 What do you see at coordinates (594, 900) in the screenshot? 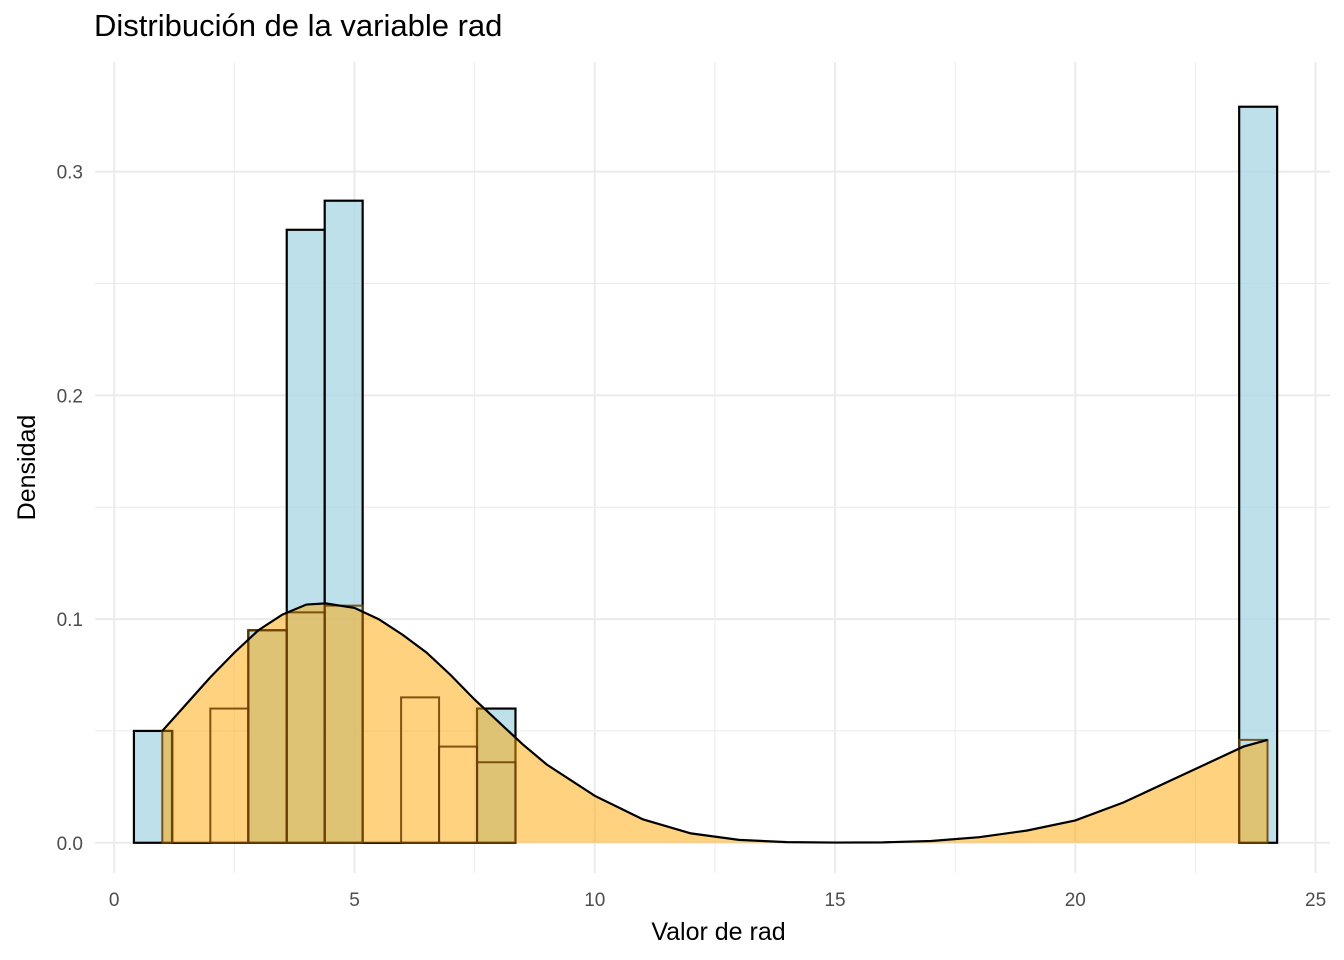
I see `x-tick-label: 10` at bounding box center [594, 900].